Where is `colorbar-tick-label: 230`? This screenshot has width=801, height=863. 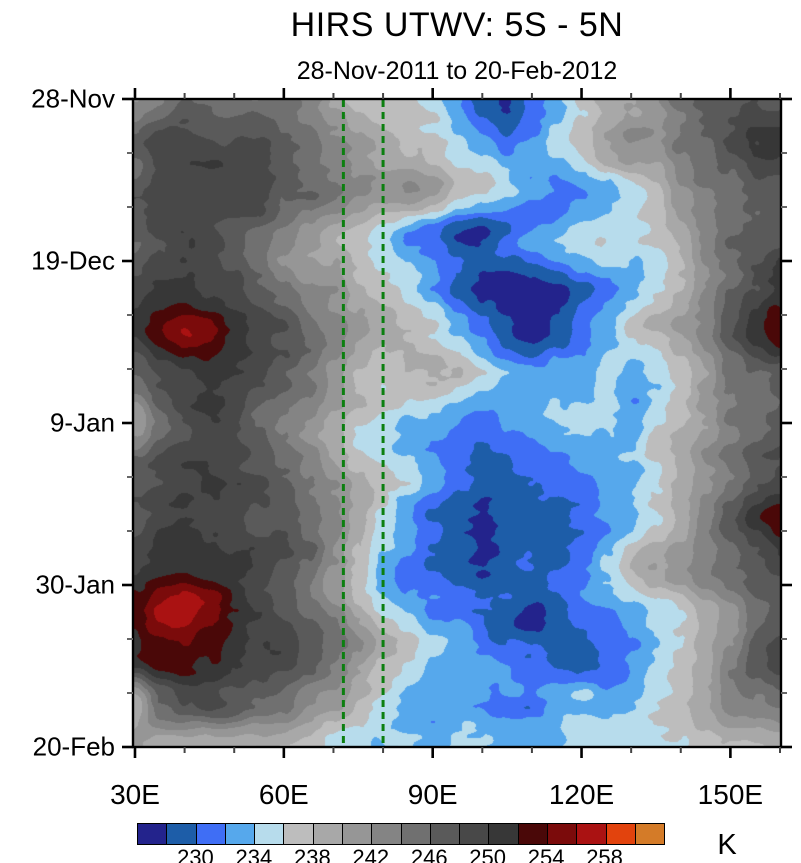
colorbar-tick-label: 230 is located at coordinates (195, 854).